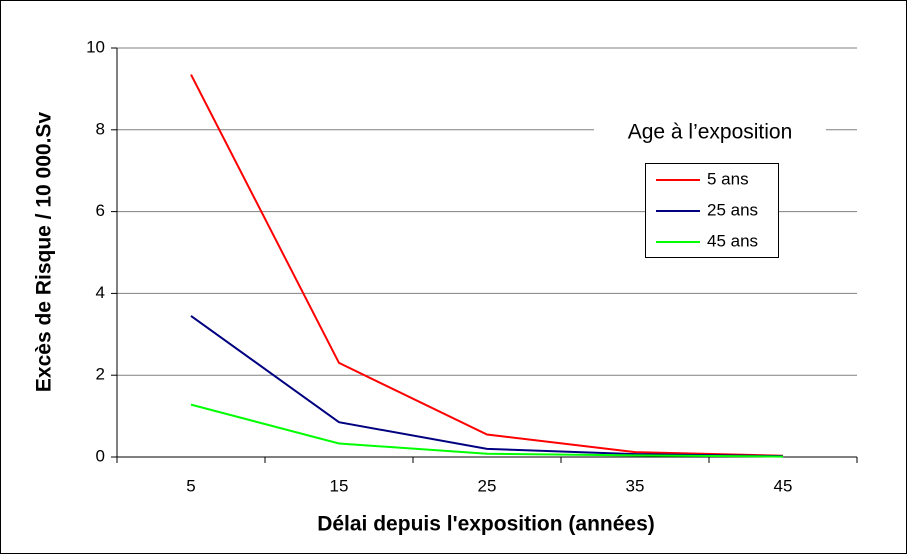 This screenshot has height=554, width=907. I want to click on legend-label: 25 ans, so click(732, 209).